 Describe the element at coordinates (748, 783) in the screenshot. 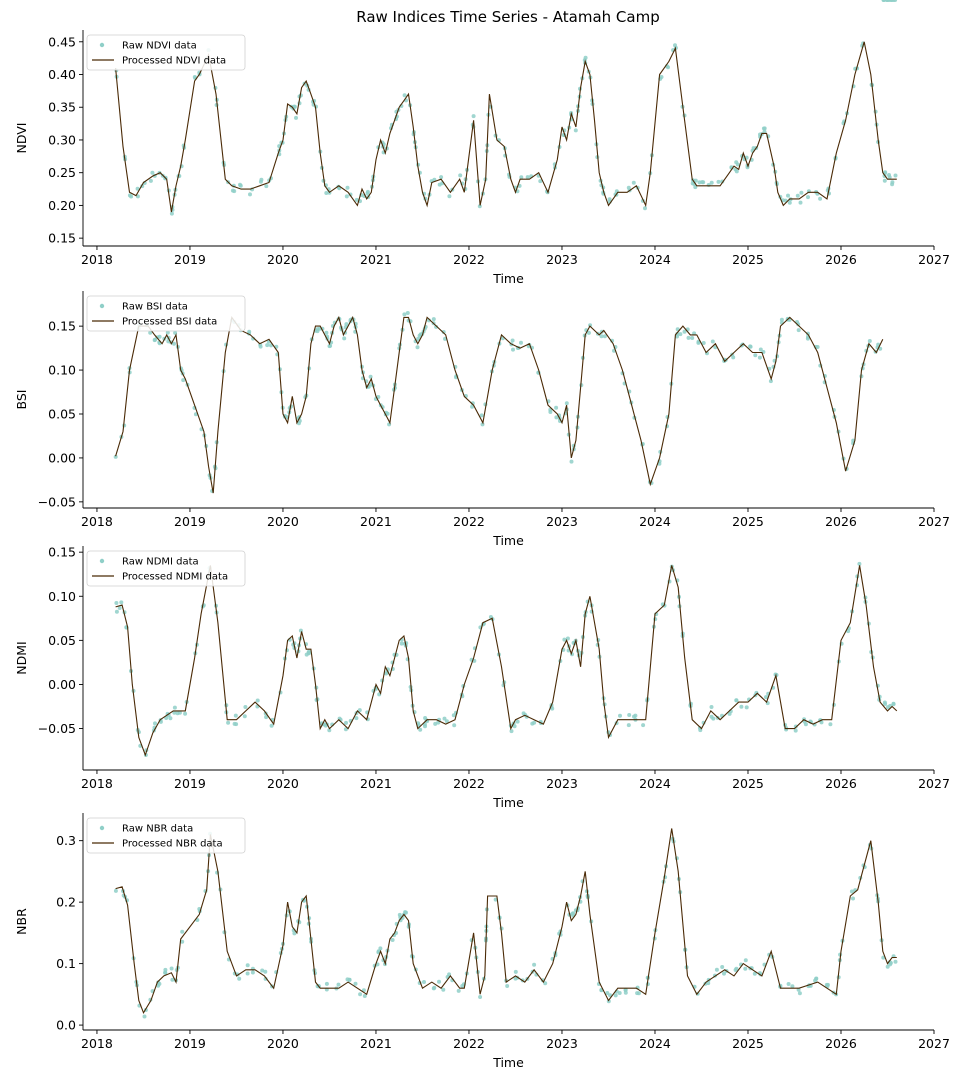

I see `x-tick-label: 2025` at that location.